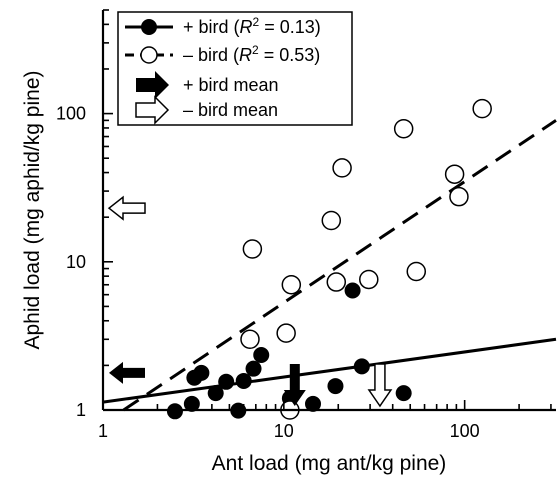  I want to click on legend-label-suffix: = 0.13), so click(290, 27).